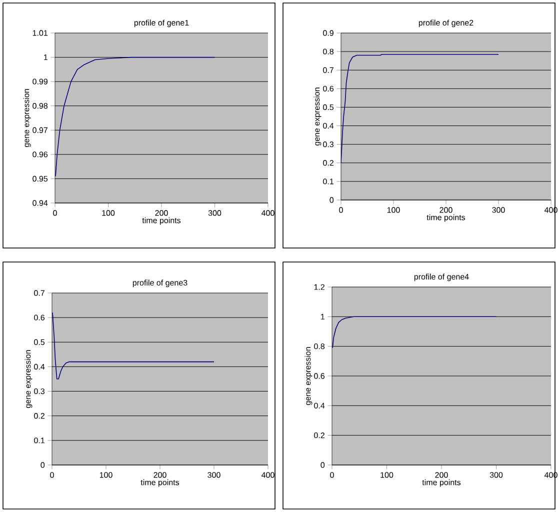 The height and width of the screenshot is (512, 558). Describe the element at coordinates (446, 24) in the screenshot. I see `chart-title: profile of gene2` at that location.